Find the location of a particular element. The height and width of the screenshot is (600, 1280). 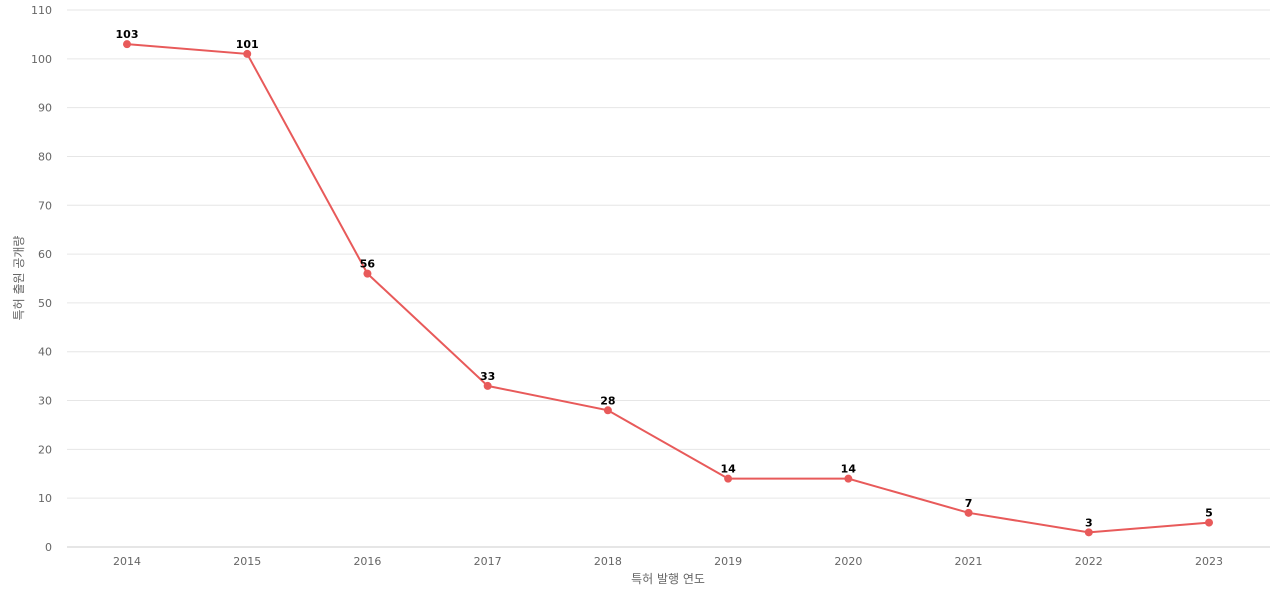

x-tick-label: 2023 is located at coordinates (1209, 561).